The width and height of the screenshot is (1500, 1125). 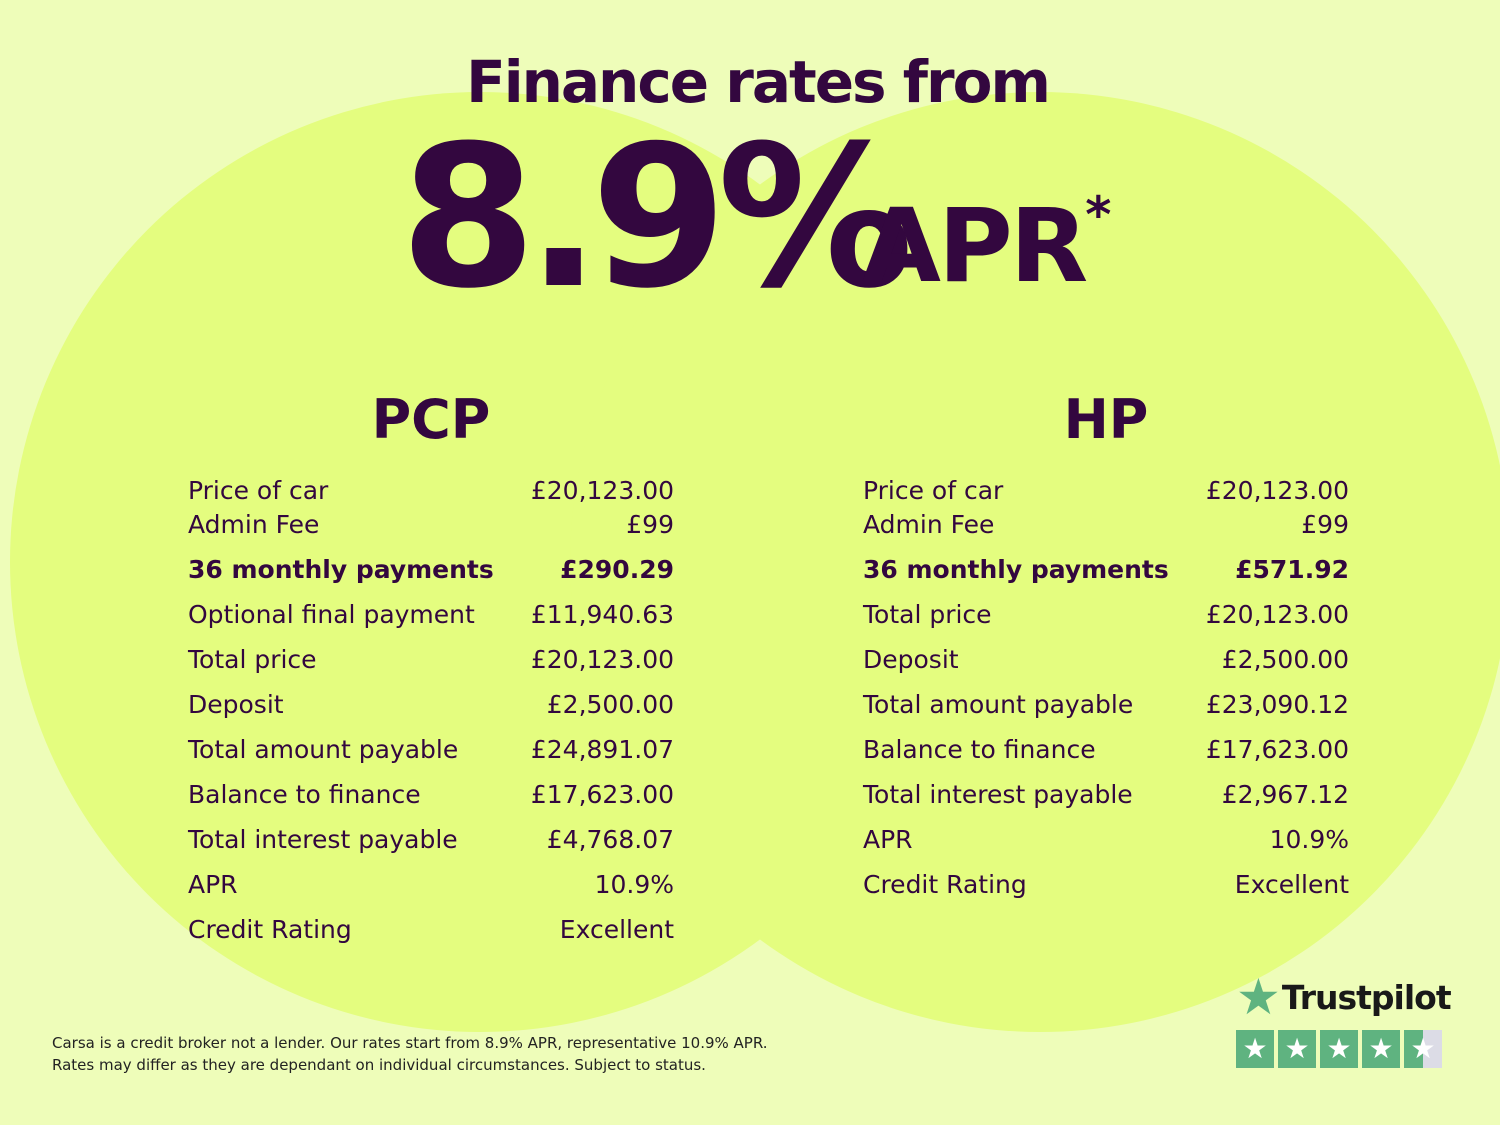 I want to click on row-value: £571.92, so click(x=1292, y=569).